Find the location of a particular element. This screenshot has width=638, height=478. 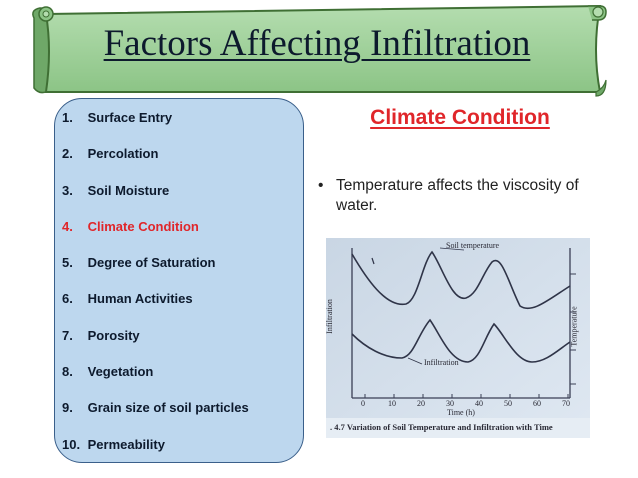

x-tick-label: 70 is located at coordinates (566, 403).